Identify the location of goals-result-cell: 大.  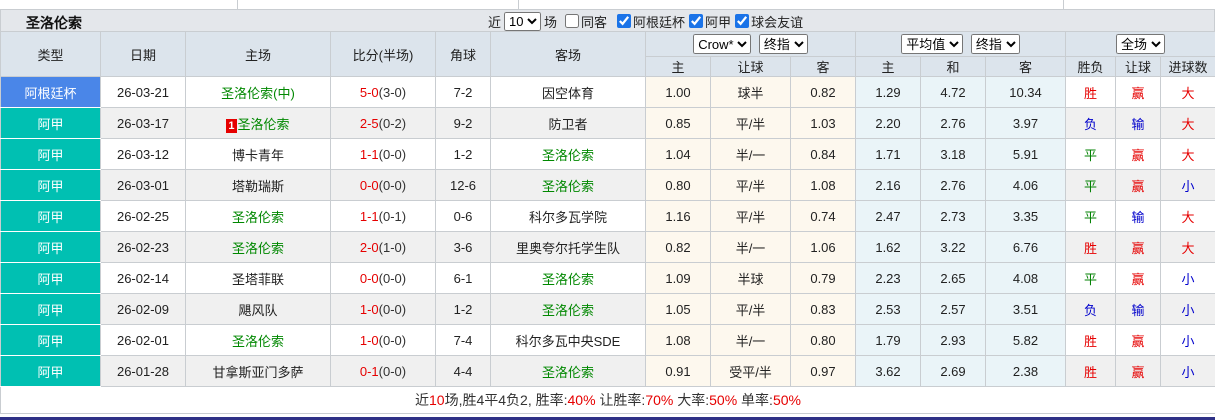
(1187, 154).